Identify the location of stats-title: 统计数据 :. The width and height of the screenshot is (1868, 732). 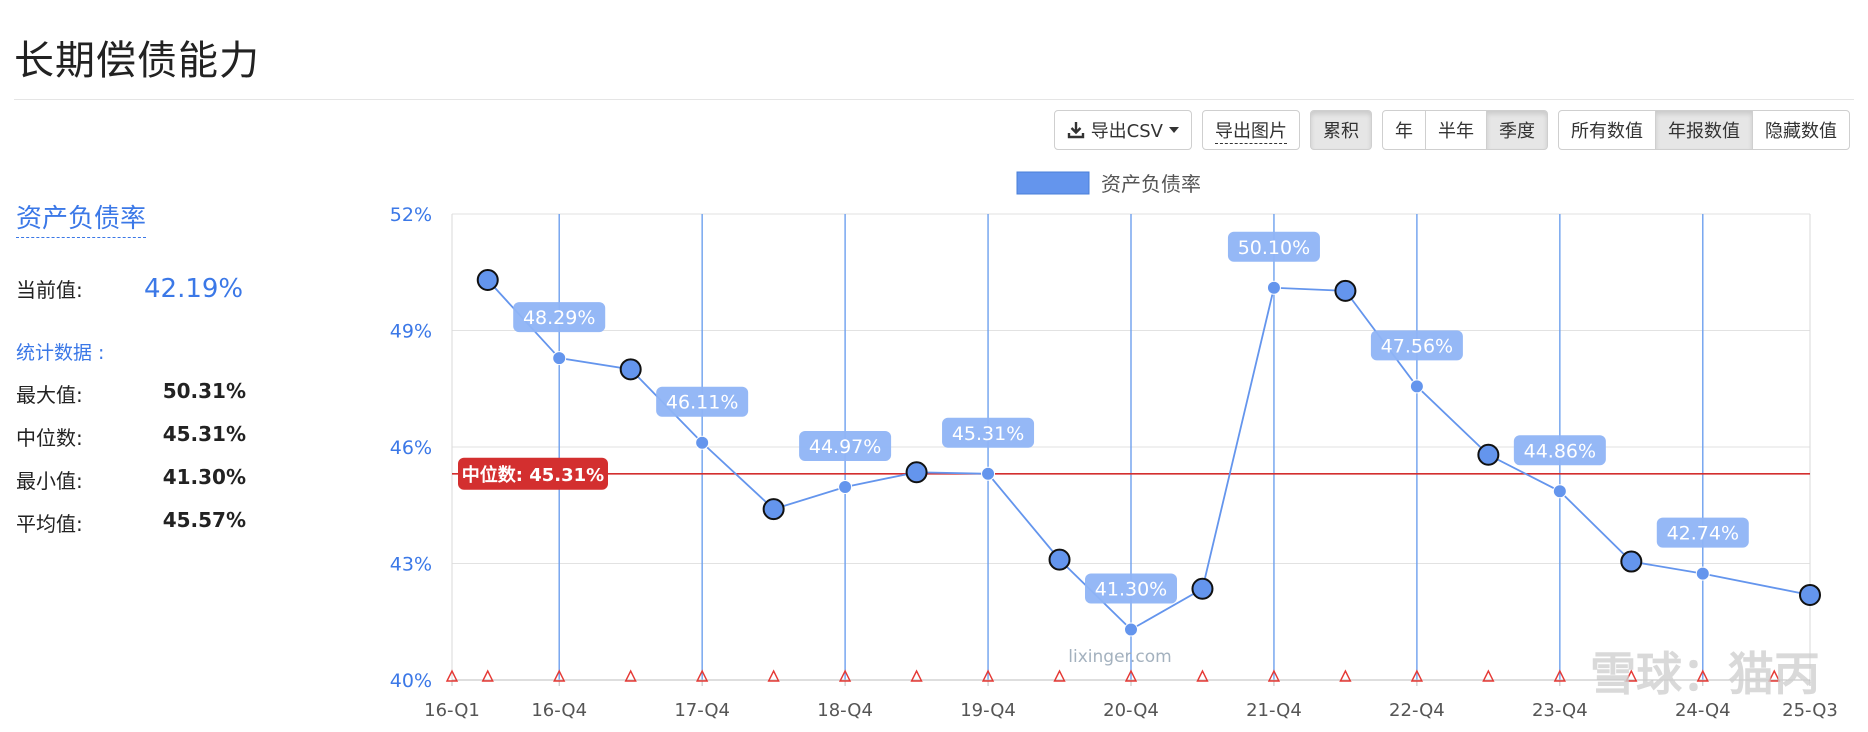
(60, 353).